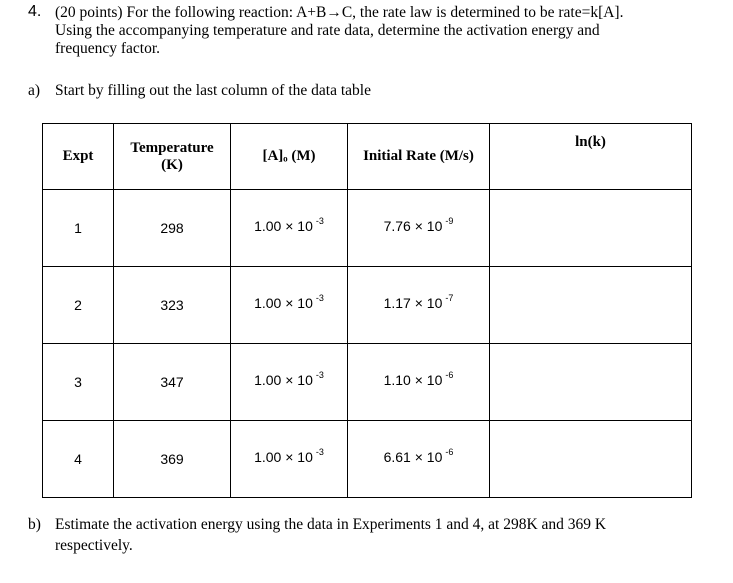  I want to click on header-cell: Expt, so click(78, 156).